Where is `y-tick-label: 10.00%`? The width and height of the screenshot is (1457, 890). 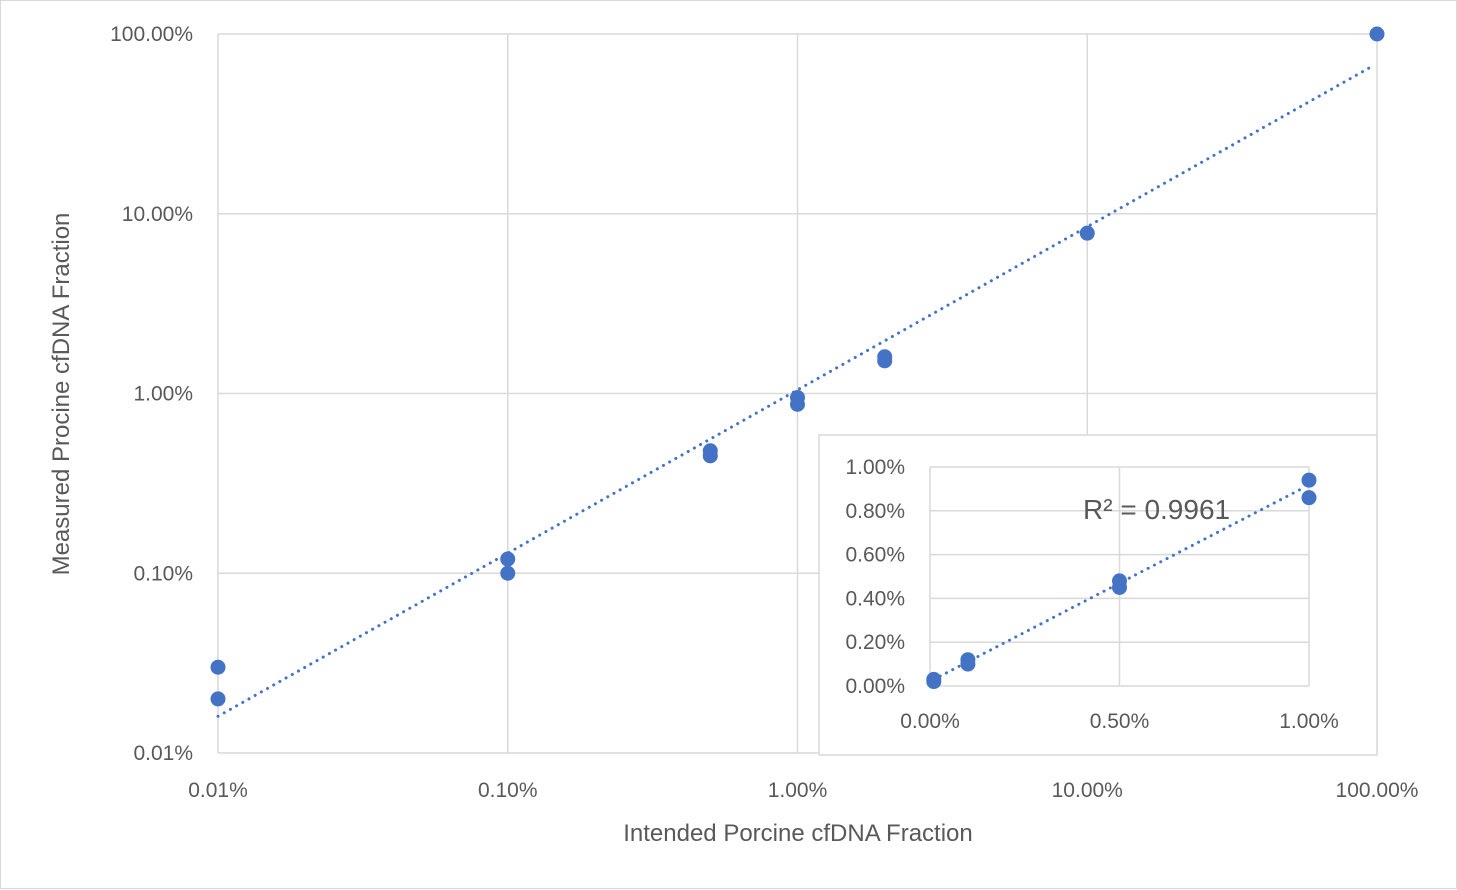 y-tick-label: 10.00% is located at coordinates (157, 214).